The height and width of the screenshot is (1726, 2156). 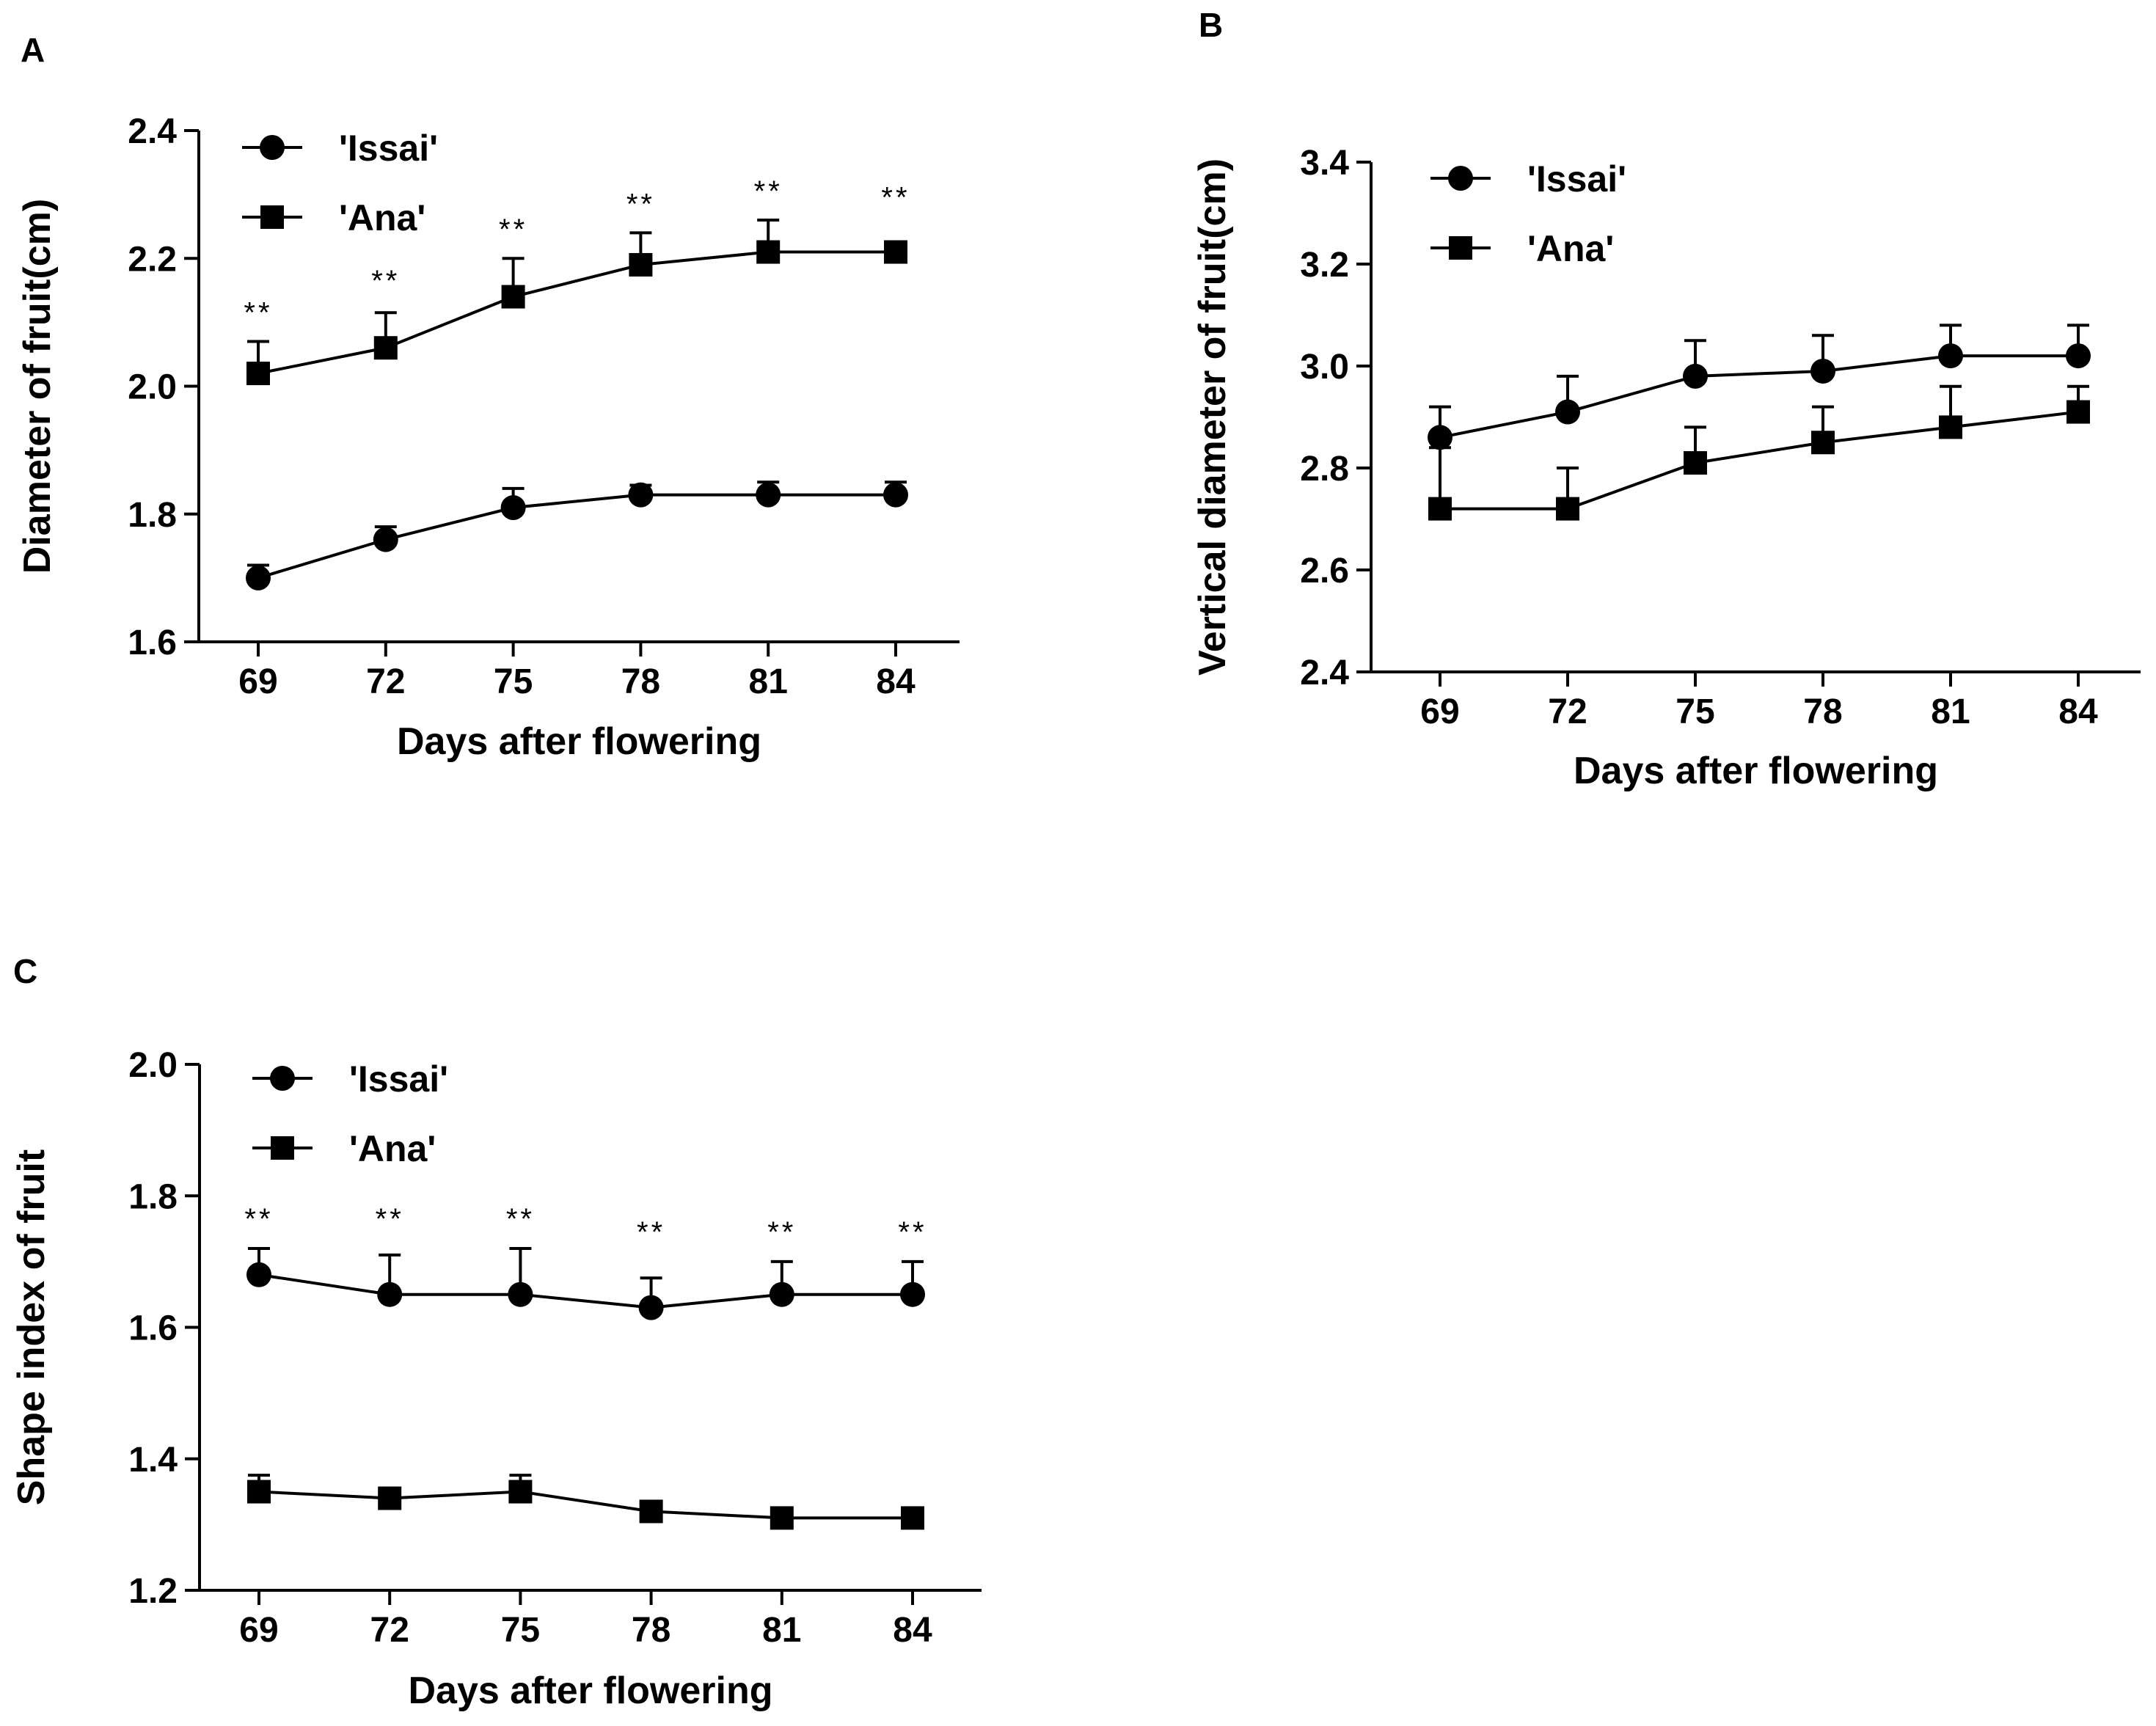 I want to click on y-tick-label: 1.6, so click(x=152, y=643).